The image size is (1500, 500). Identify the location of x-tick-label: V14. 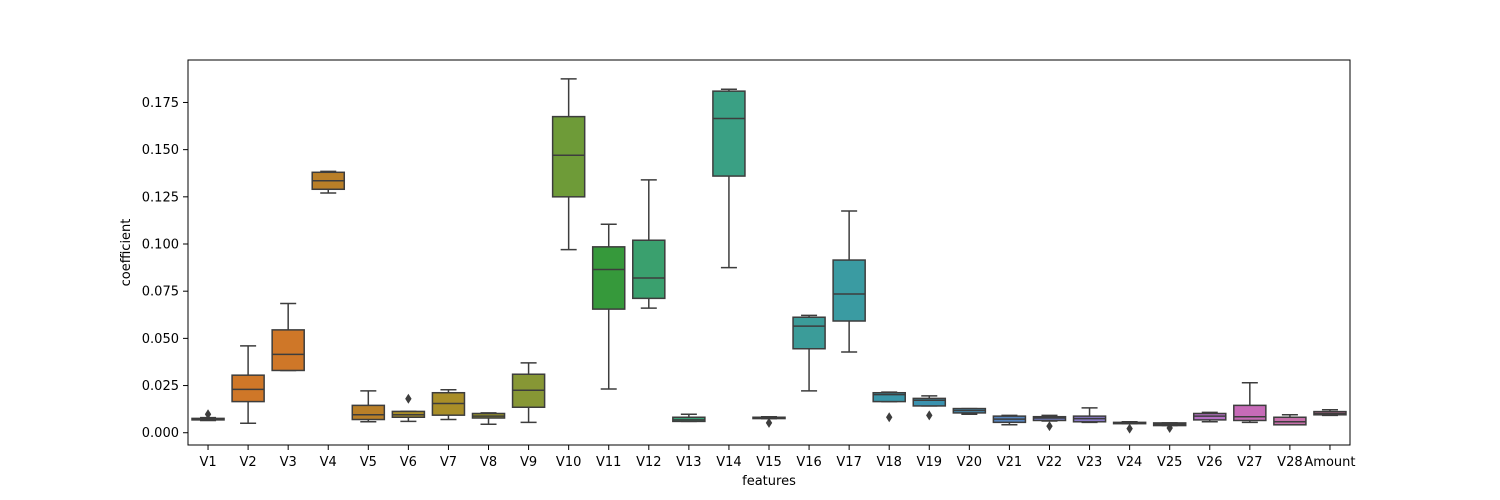
(728, 462).